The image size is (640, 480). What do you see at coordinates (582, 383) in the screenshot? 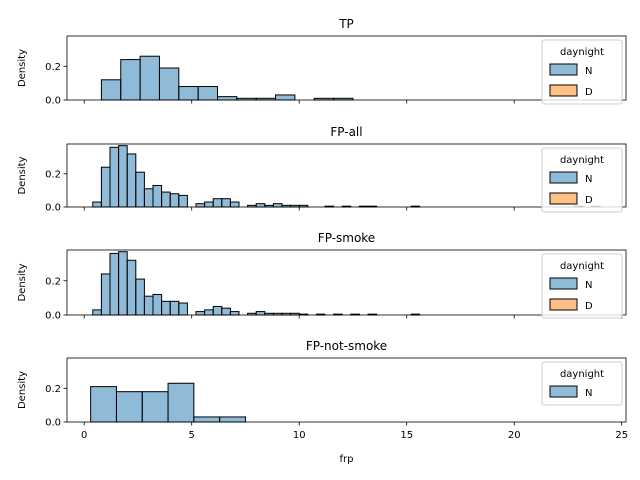
I see `legend: daynight N` at bounding box center [582, 383].